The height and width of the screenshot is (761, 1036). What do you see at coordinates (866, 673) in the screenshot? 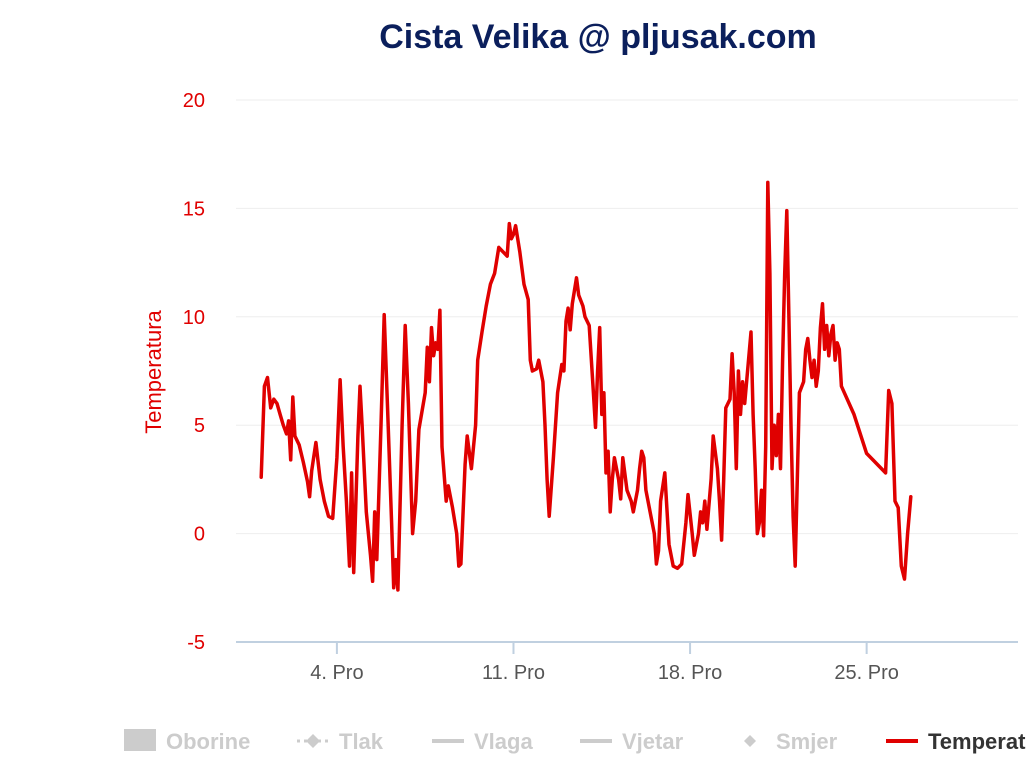
I see `x-tick-label: 25. Pro` at bounding box center [866, 673].